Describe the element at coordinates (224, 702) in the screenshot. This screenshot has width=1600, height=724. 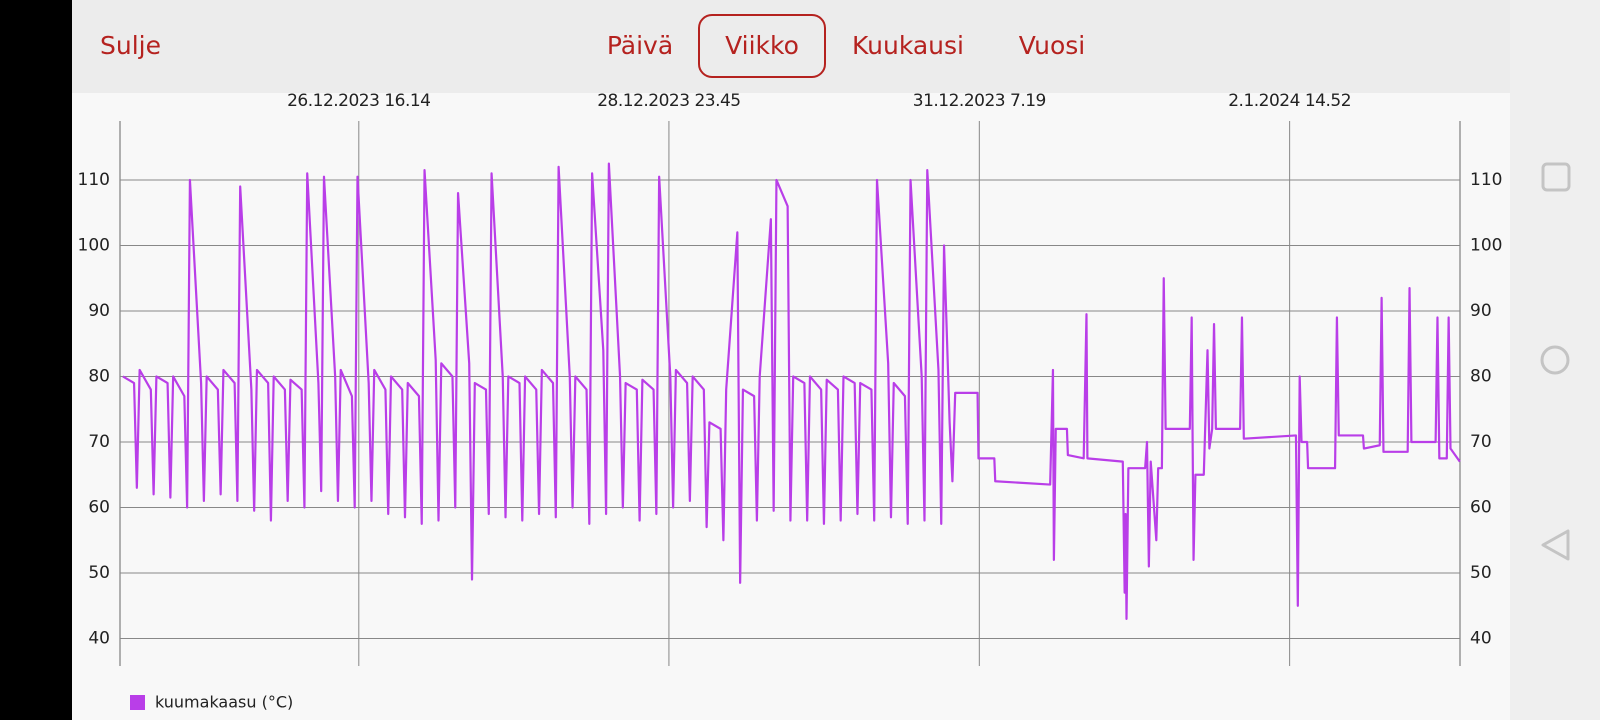
I see `legend-label: kuumakaasu (°C)` at that location.